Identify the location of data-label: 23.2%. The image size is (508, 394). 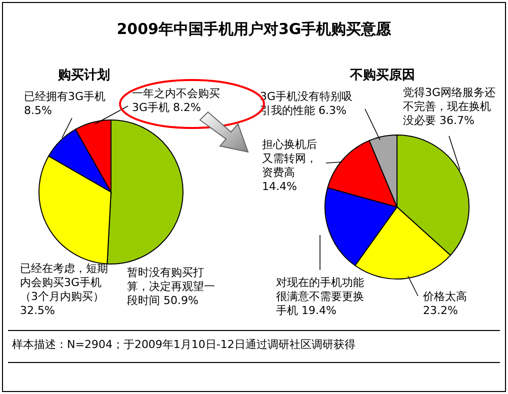
(440, 310).